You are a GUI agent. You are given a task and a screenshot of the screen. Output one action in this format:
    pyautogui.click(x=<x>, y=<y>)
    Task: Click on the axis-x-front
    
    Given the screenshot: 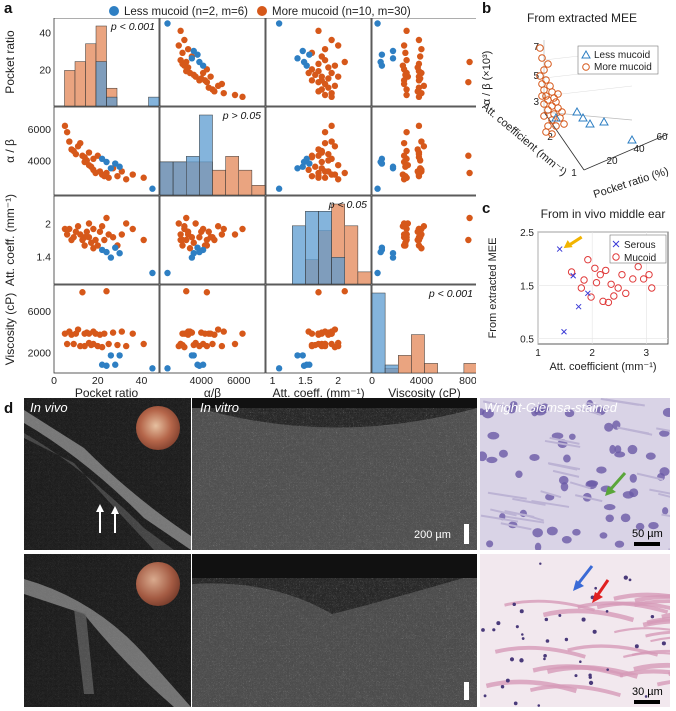 What is the action you would take?
    pyautogui.click(x=626, y=152)
    